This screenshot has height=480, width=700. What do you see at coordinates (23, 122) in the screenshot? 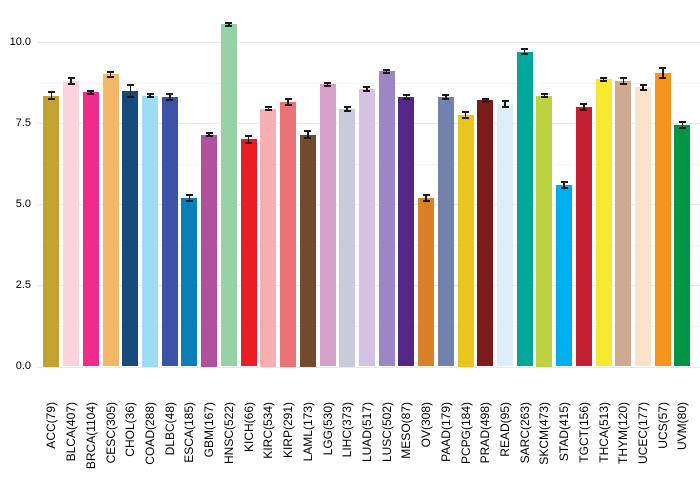
I see `y-tick-label: 7.5` at bounding box center [23, 122].